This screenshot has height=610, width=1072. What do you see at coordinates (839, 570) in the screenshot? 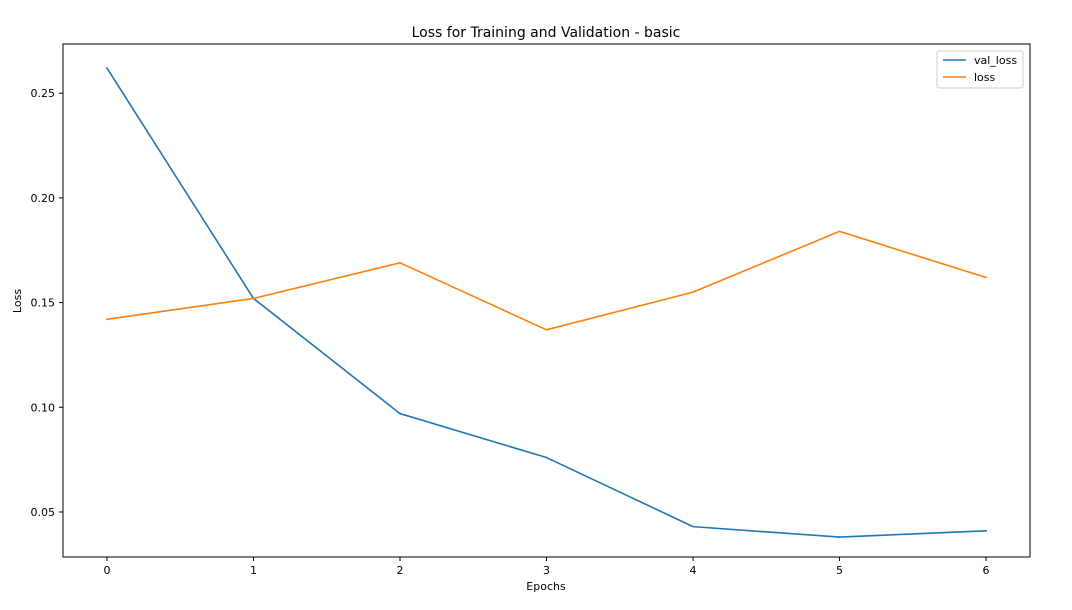
I see `x-tick-label: 5` at bounding box center [839, 570].